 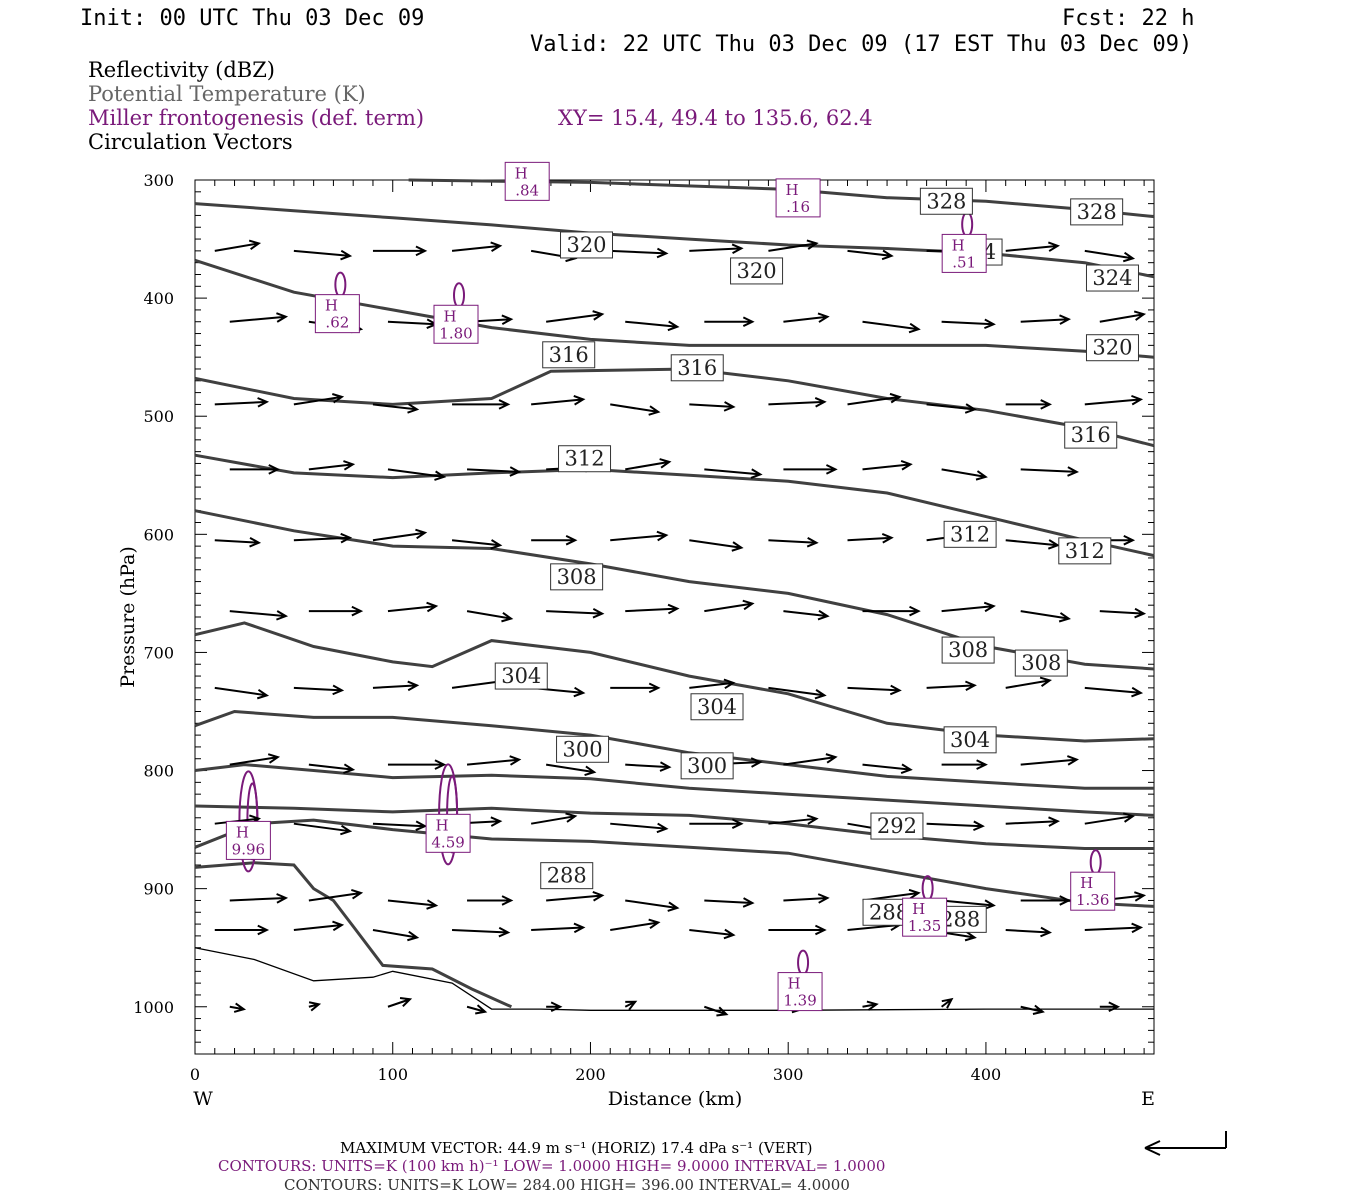 I want to click on theta-label: 324, so click(x=1112, y=278).